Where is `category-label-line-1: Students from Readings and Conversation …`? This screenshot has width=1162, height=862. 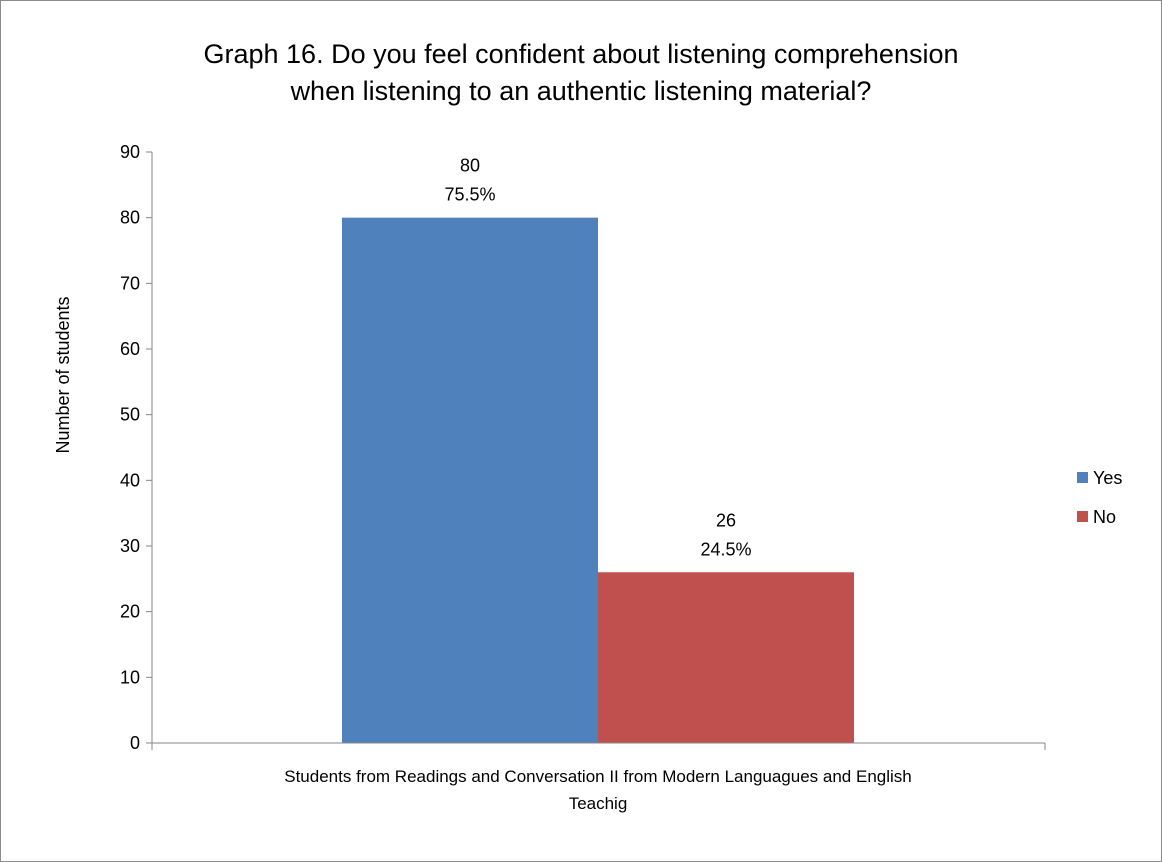 category-label-line-1: Students from Readings and Conversation … is located at coordinates (598, 776).